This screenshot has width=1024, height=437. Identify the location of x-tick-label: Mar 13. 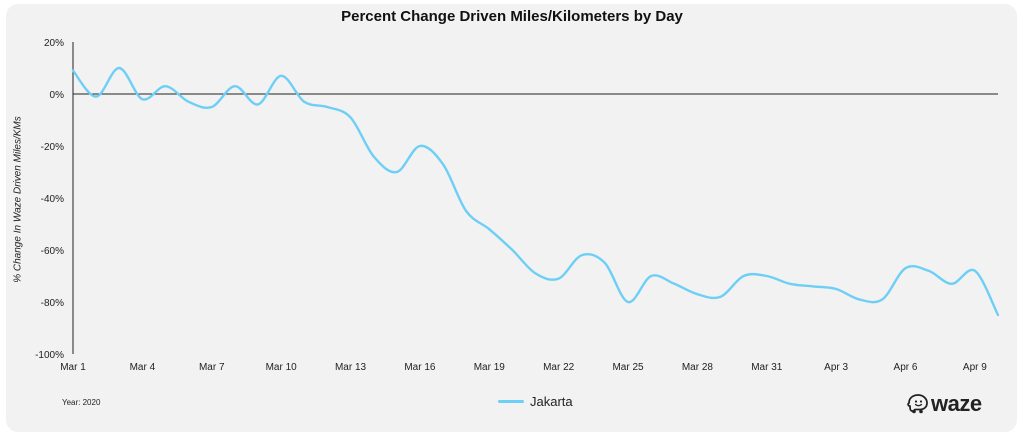
(351, 367).